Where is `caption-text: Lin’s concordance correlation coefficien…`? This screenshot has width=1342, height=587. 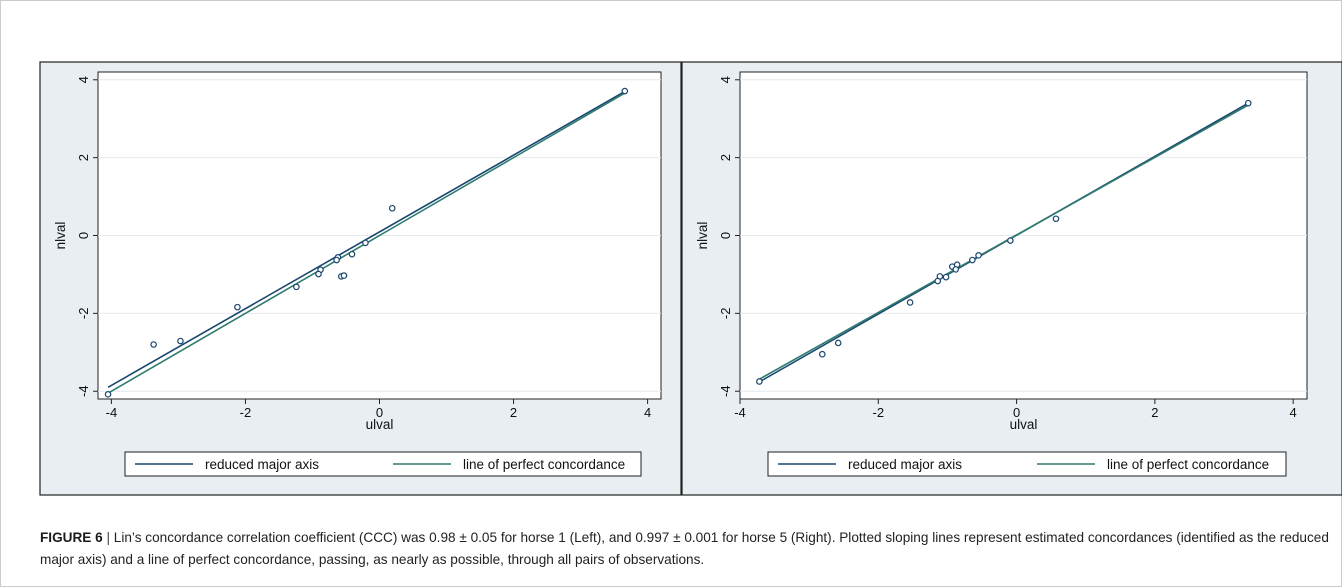 caption-text: Lin’s concordance correlation coefficien… is located at coordinates (684, 548).